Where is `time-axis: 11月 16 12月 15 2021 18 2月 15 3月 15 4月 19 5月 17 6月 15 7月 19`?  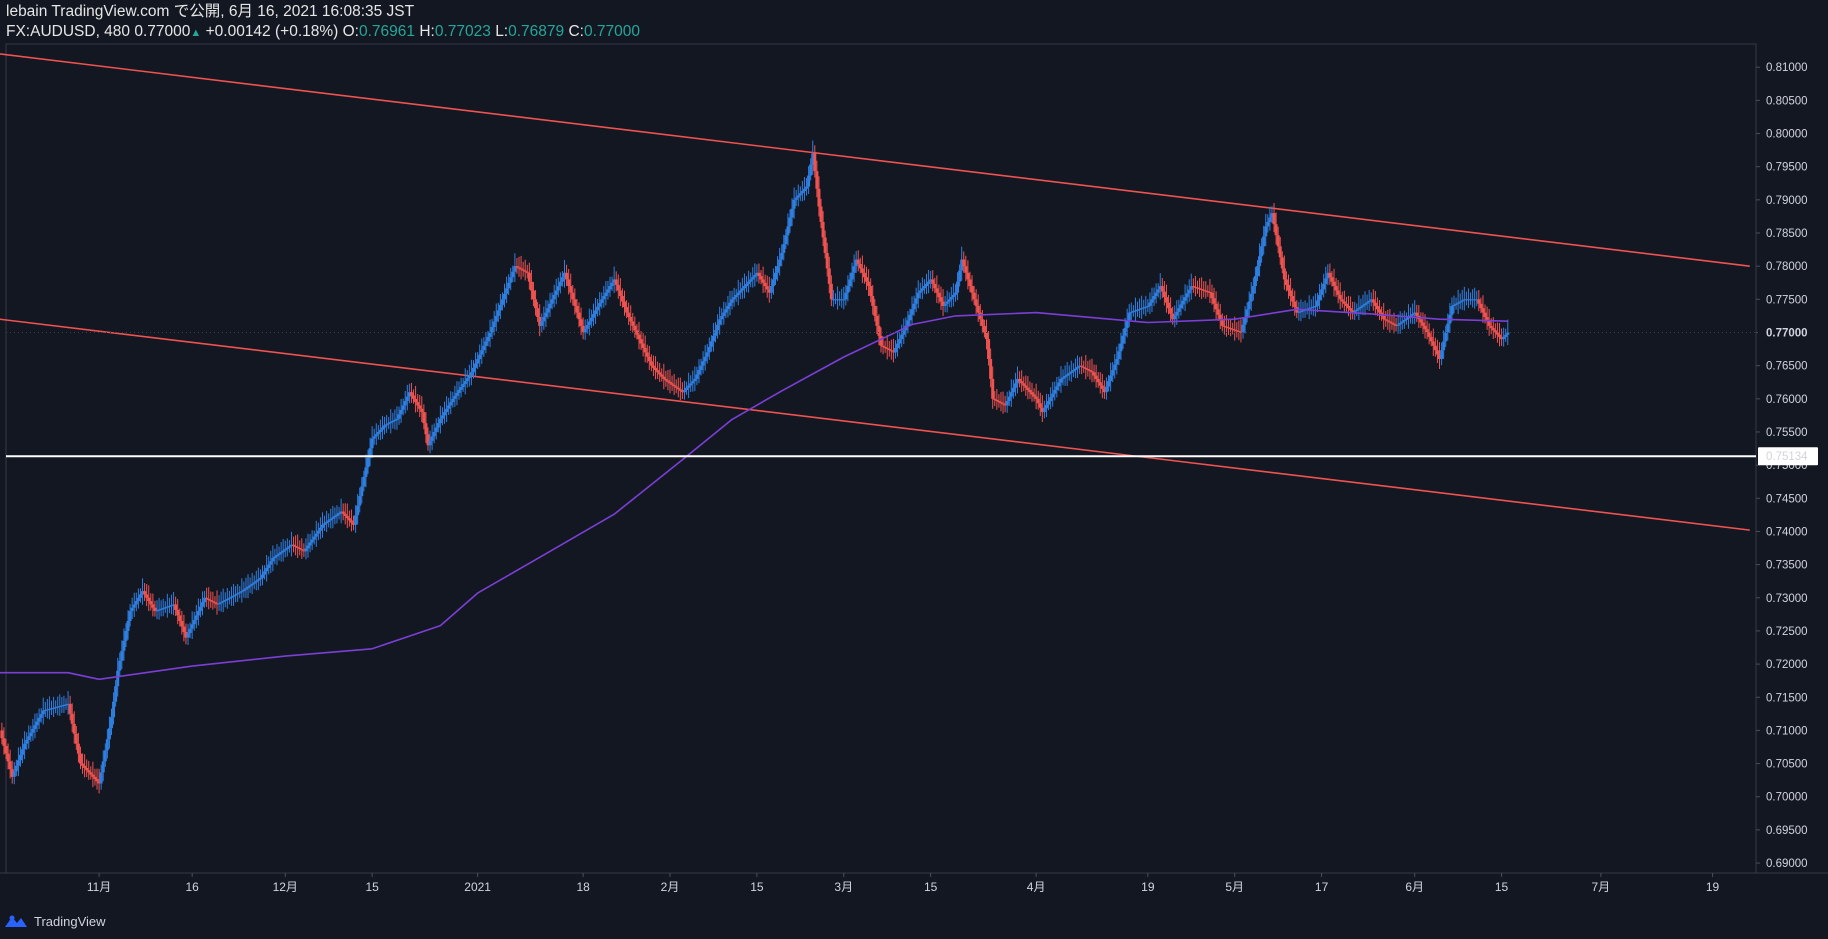
time-axis: 11月 16 12月 15 2021 18 2月 15 3月 15 4月 19 5月 17 6月 15 7月 19 is located at coordinates (903, 883).